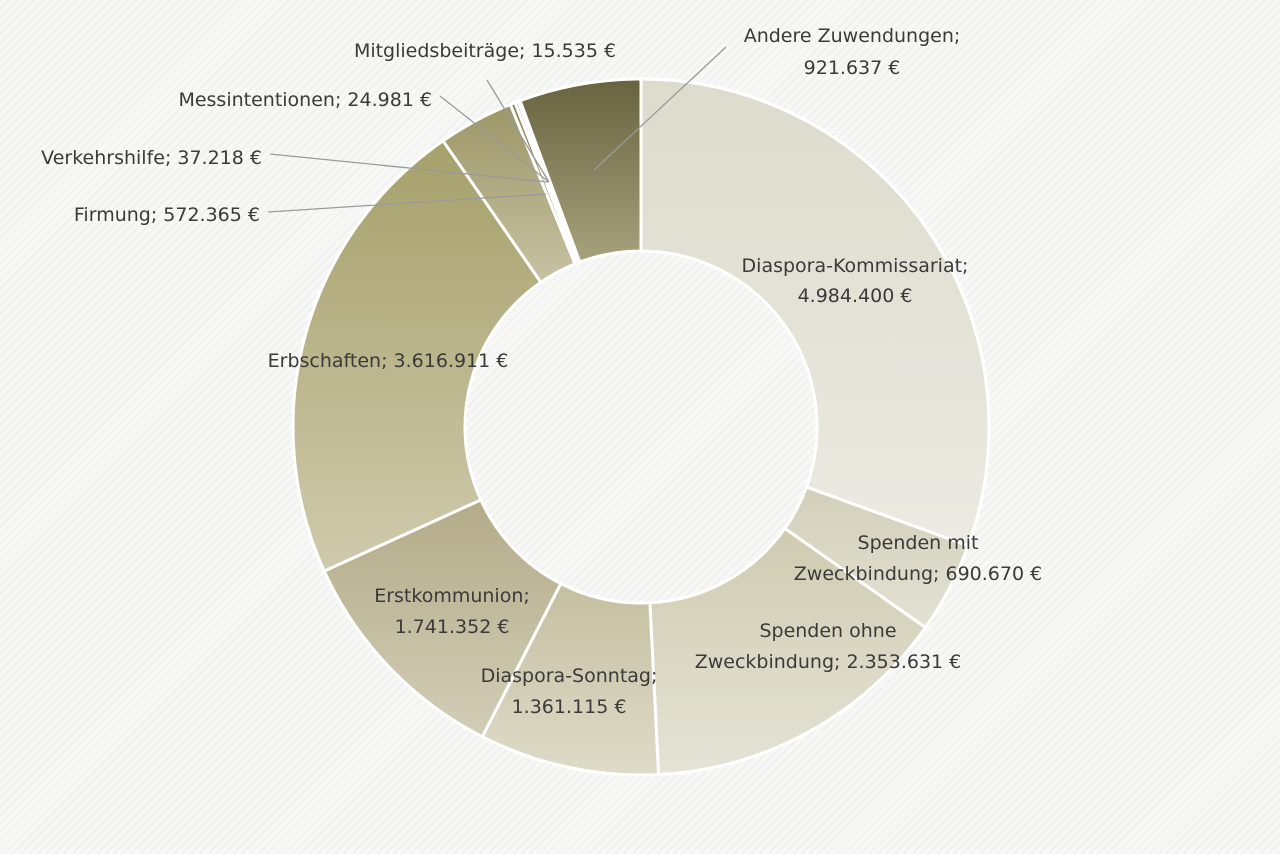 The height and width of the screenshot is (854, 1280). What do you see at coordinates (660, 108) in the screenshot?
I see `leader-line-andere_zuwendungen` at bounding box center [660, 108].